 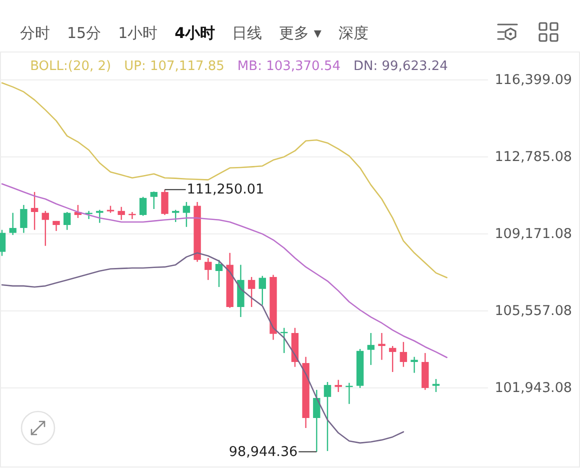 I want to click on y-tick-label: 116,399.09, so click(x=533, y=80).